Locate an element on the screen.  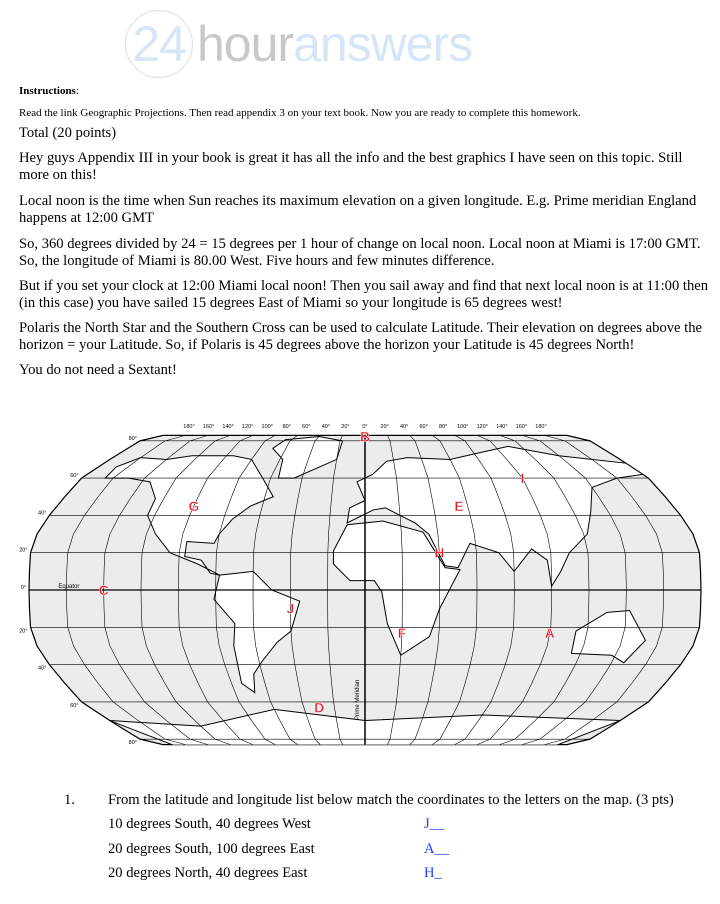
equator-label: Equator is located at coordinates (68, 587).